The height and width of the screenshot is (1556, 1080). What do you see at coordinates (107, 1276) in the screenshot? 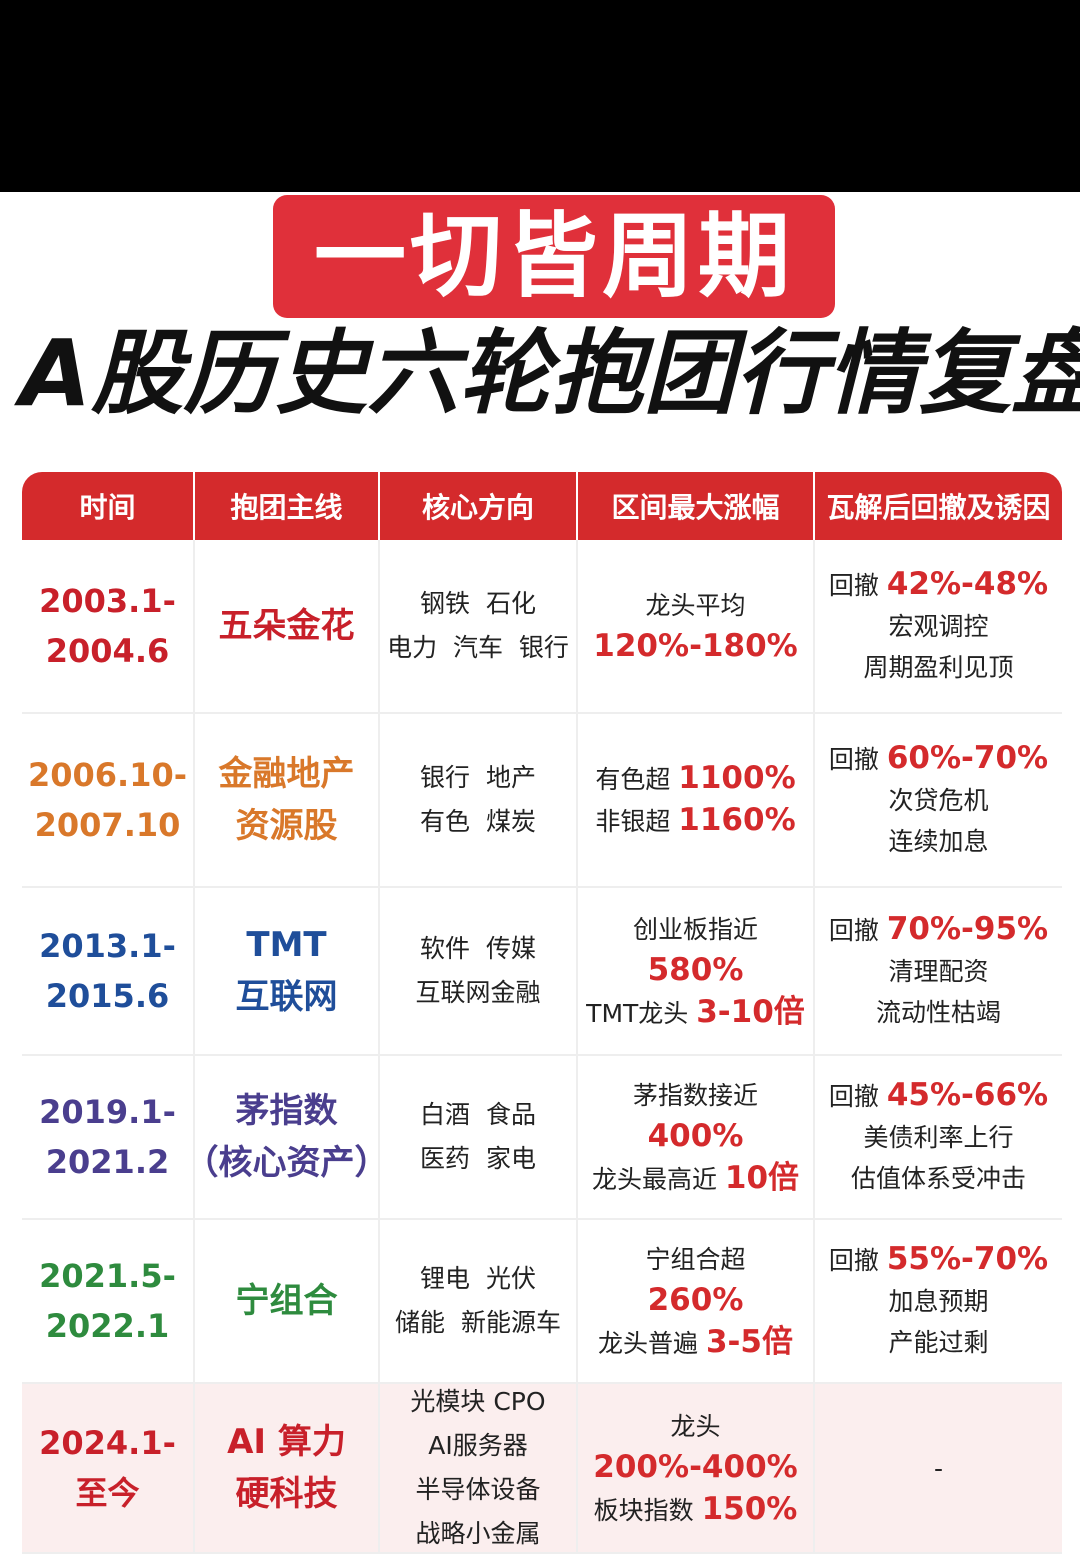
I see `time-line: 2021.5-` at bounding box center [107, 1276].